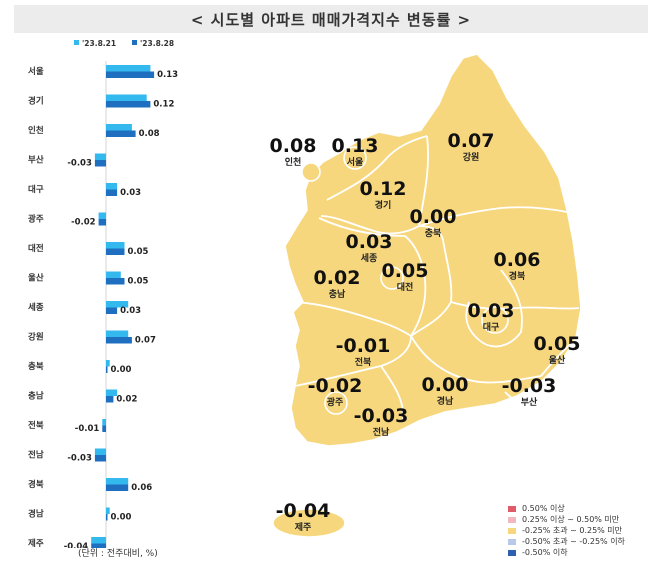 The height and width of the screenshot is (571, 662). What do you see at coordinates (381, 432) in the screenshot?
I see `map-region-label: 전남` at bounding box center [381, 432].